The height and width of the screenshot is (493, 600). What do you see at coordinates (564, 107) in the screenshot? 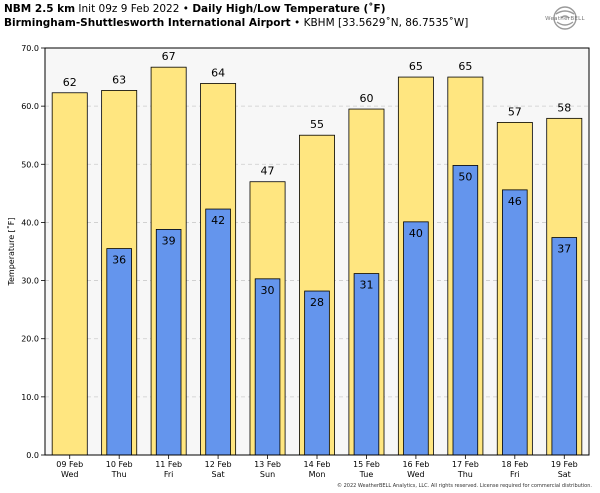
I see `high-temp-label: 58` at bounding box center [564, 107].